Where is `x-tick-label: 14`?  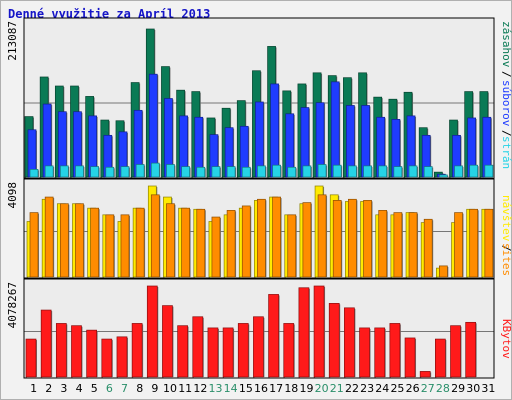 x-tick-label: 14 is located at coordinates (231, 388).